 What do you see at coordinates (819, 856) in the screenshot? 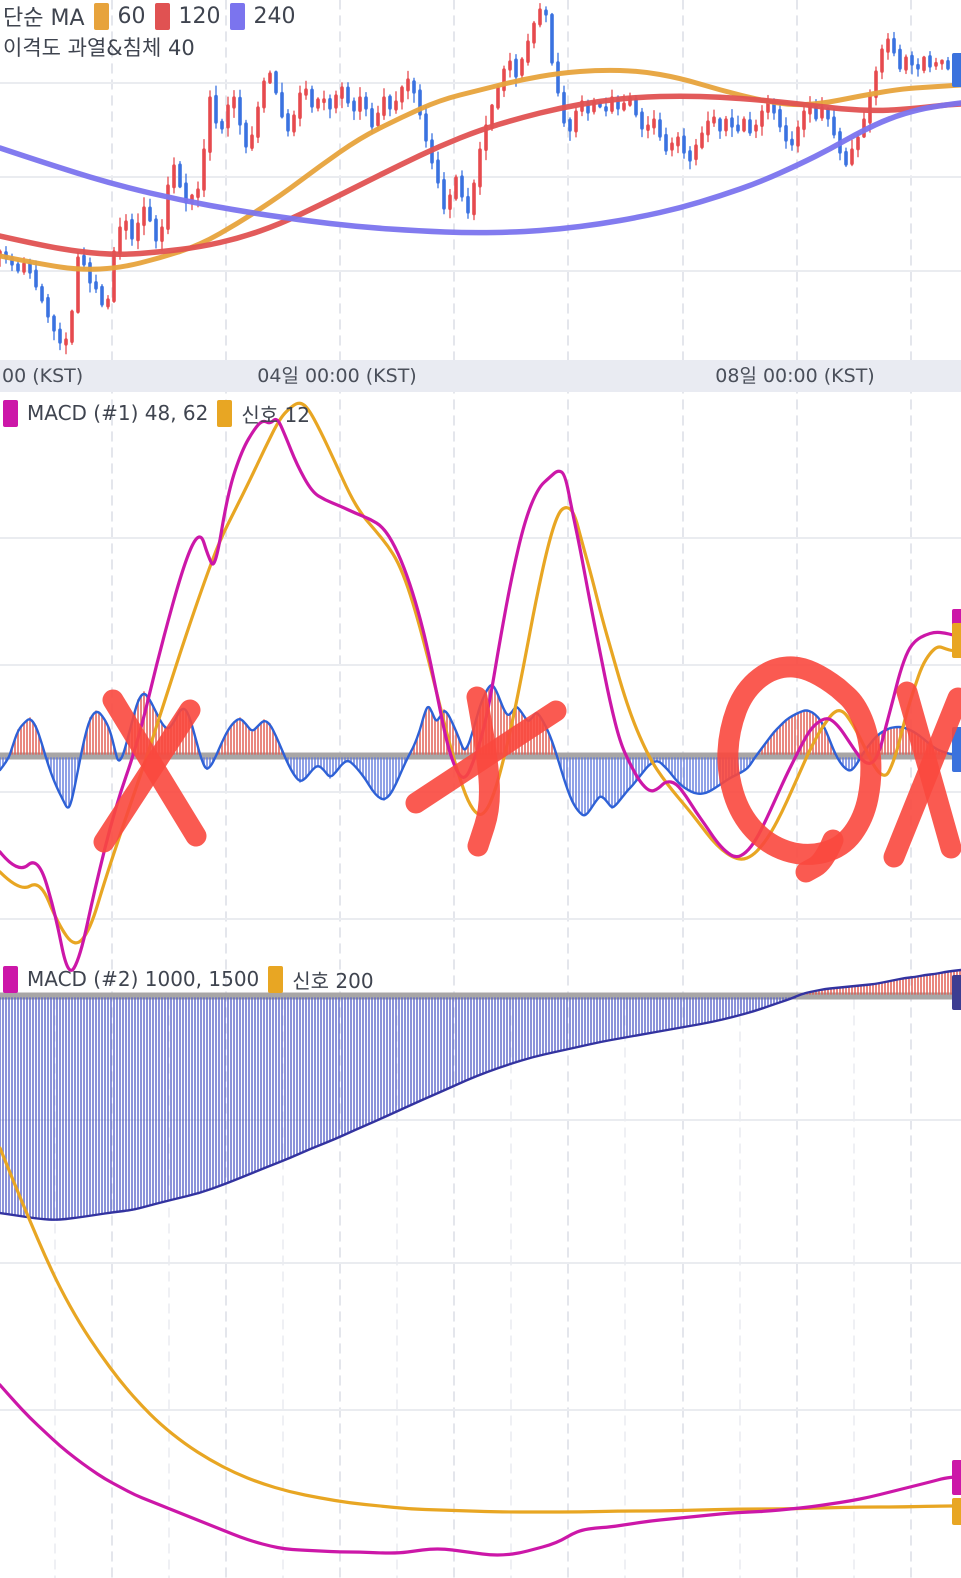
I see `circle-right-tail` at bounding box center [819, 856].